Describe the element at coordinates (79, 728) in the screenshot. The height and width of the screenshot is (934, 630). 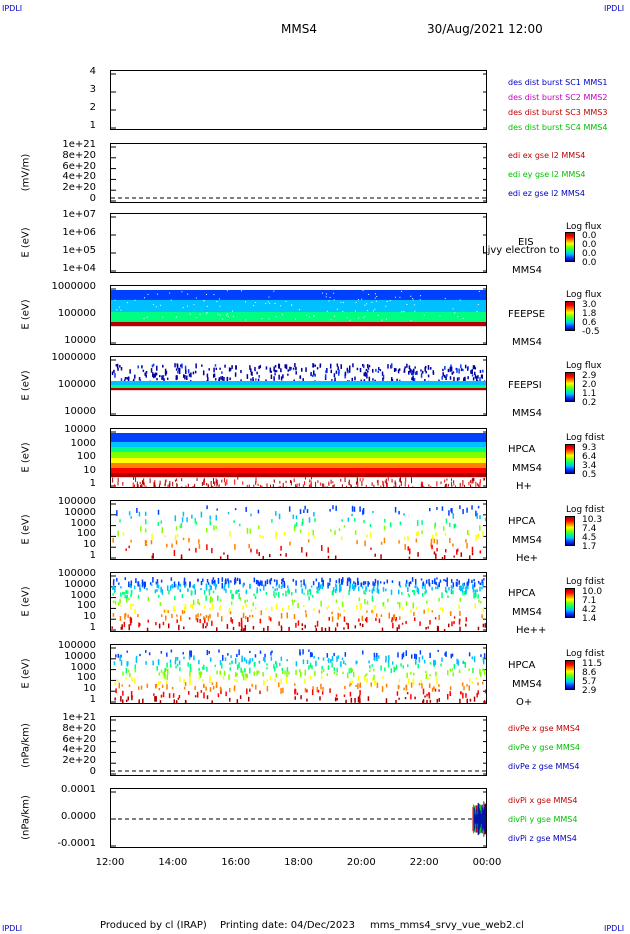
I see `y-tick-label: 8e+20` at that location.